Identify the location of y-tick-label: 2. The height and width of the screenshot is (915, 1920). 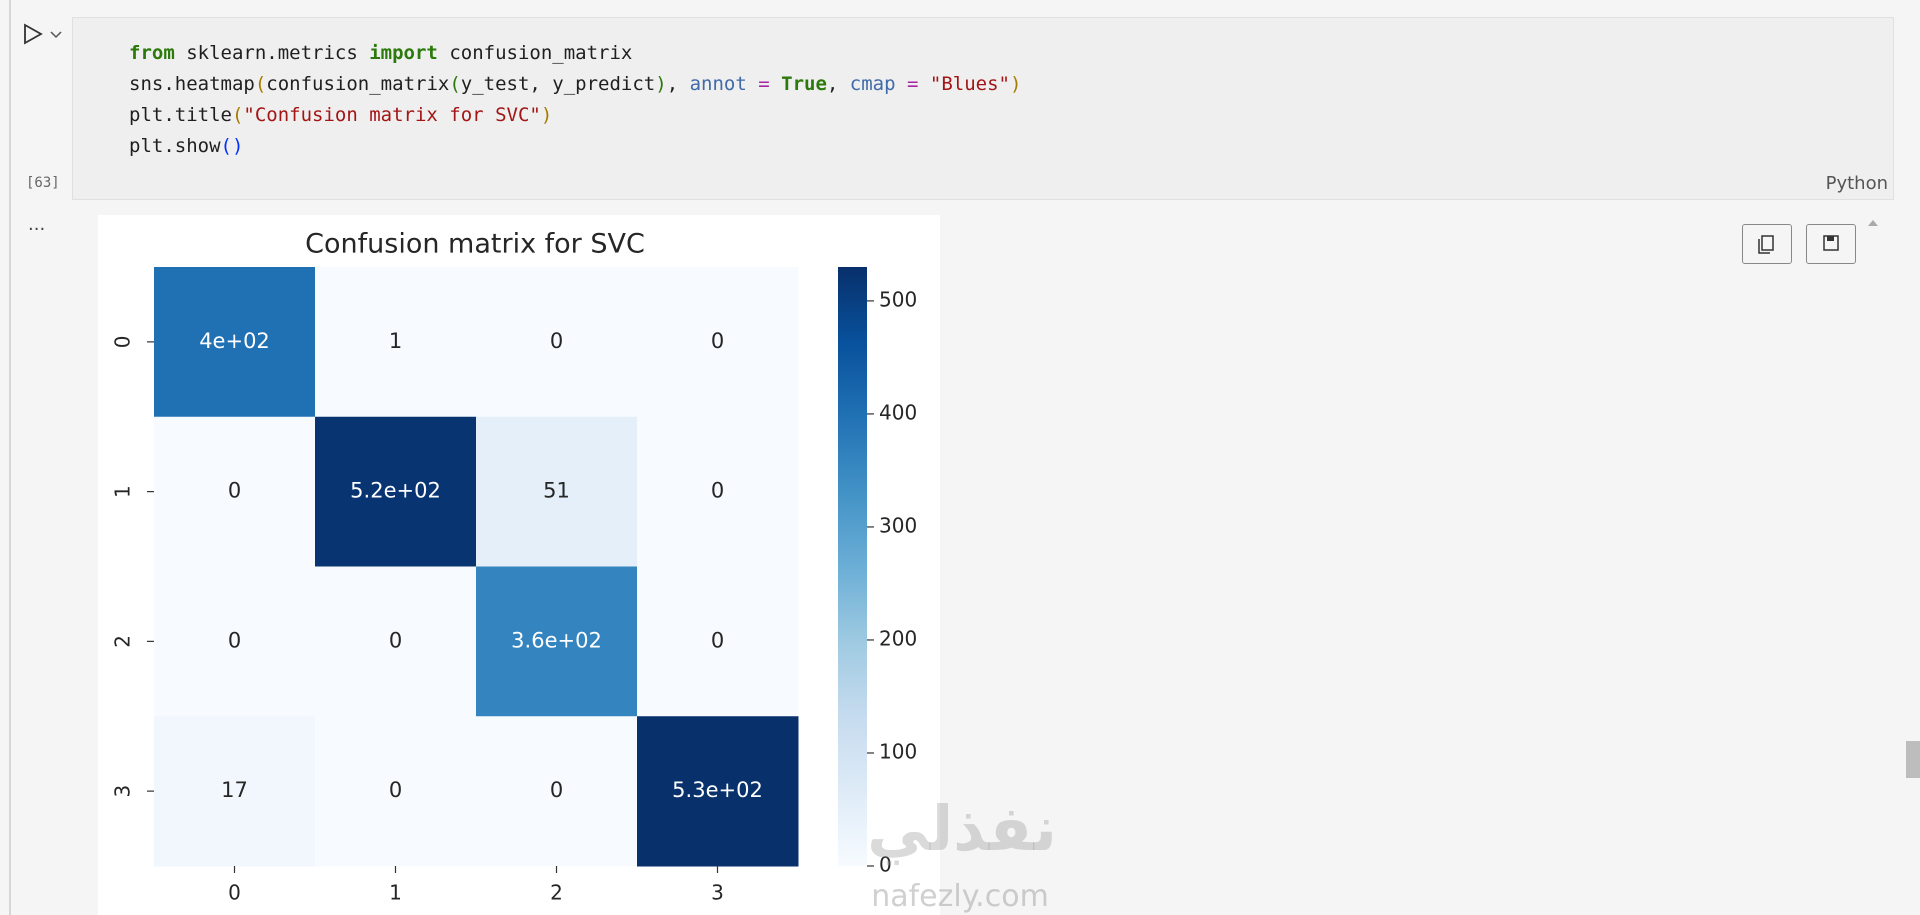
(123, 641).